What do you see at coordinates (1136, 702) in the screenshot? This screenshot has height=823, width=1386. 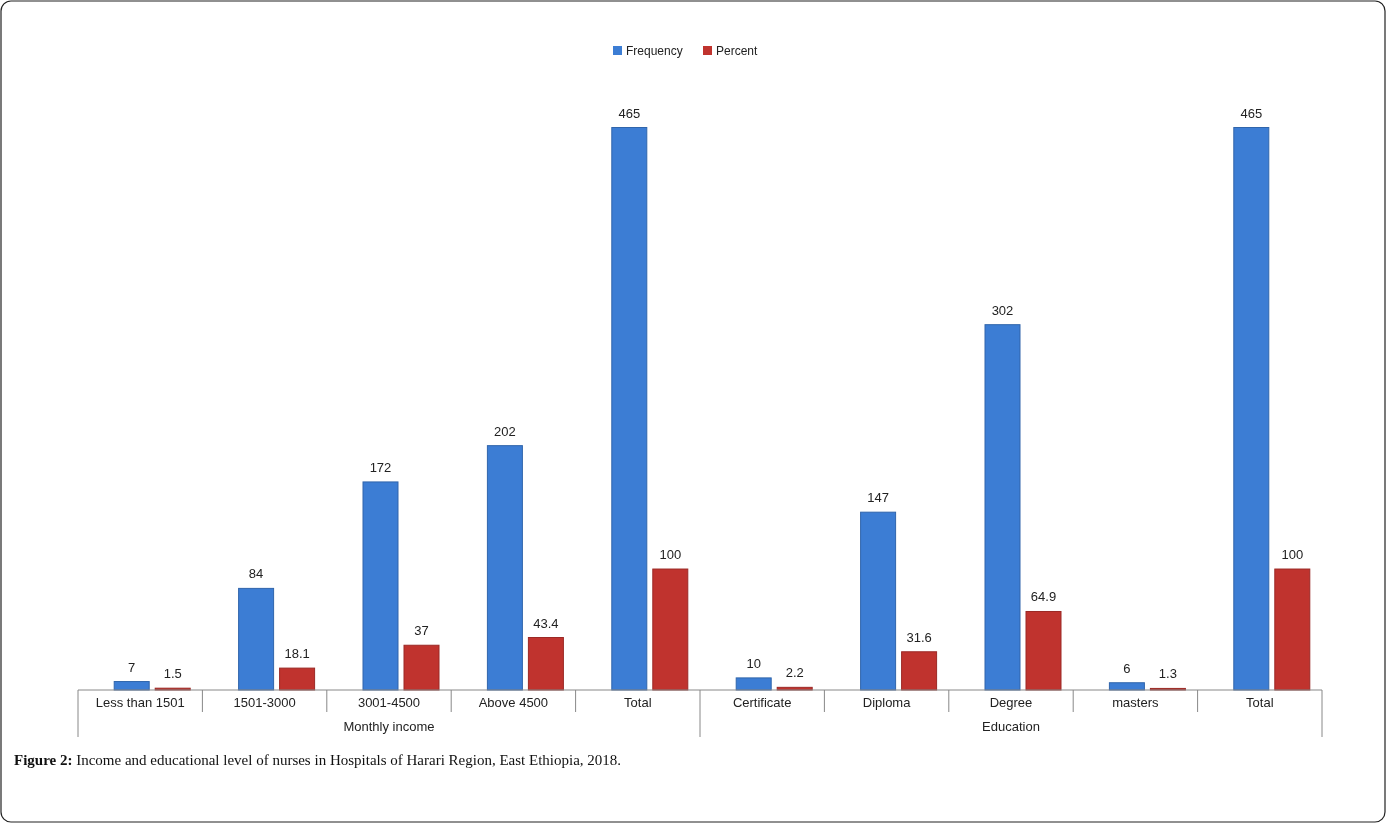 I see `x-tick-label: masters` at bounding box center [1136, 702].